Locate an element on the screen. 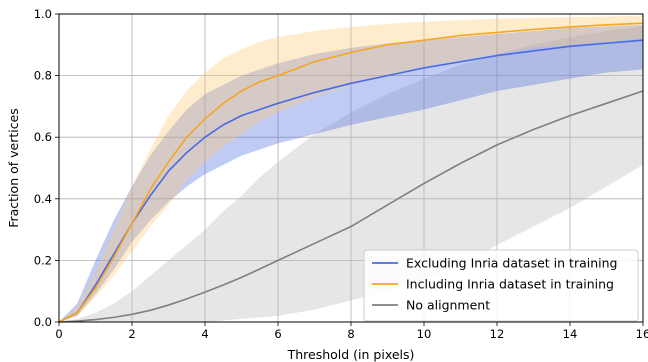  y-tick-label: 1.0 is located at coordinates (43, 14).